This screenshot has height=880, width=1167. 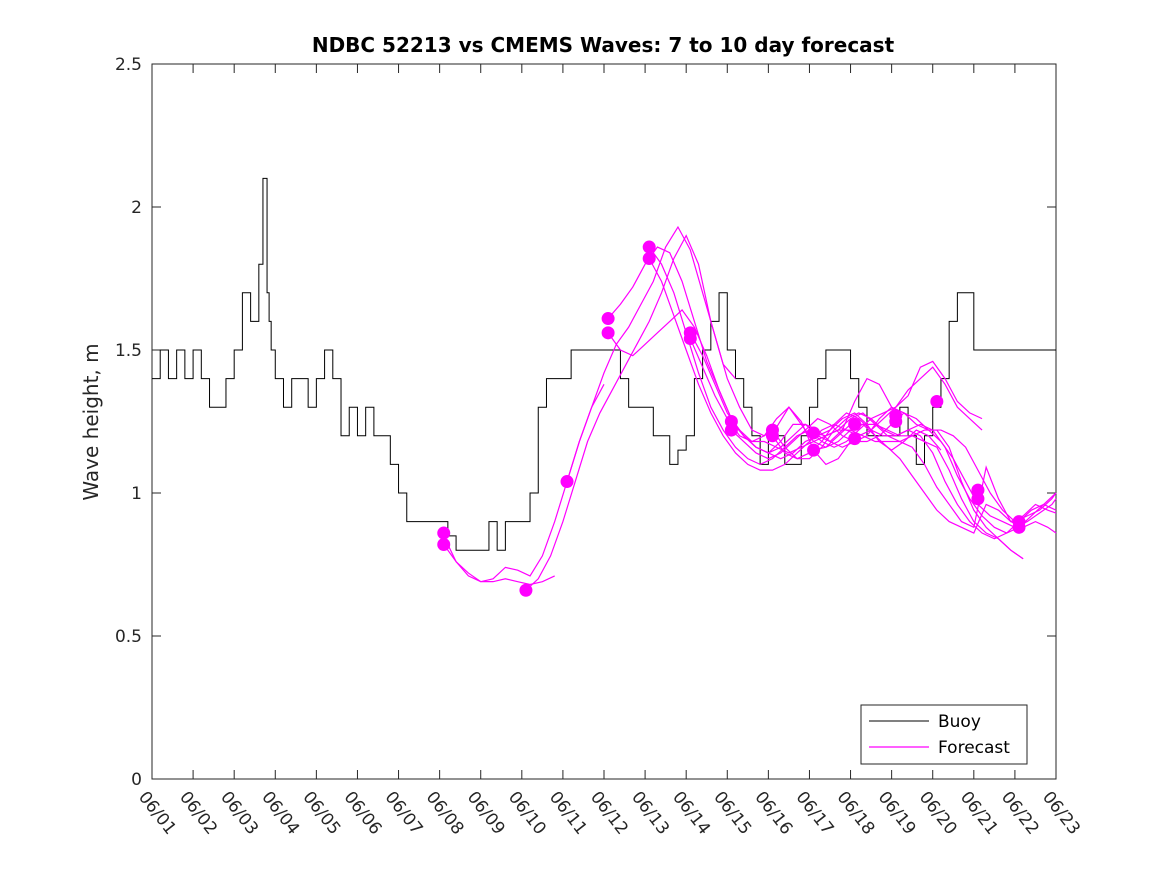 I want to click on y-tick-label: 1.5, so click(x=128, y=351).